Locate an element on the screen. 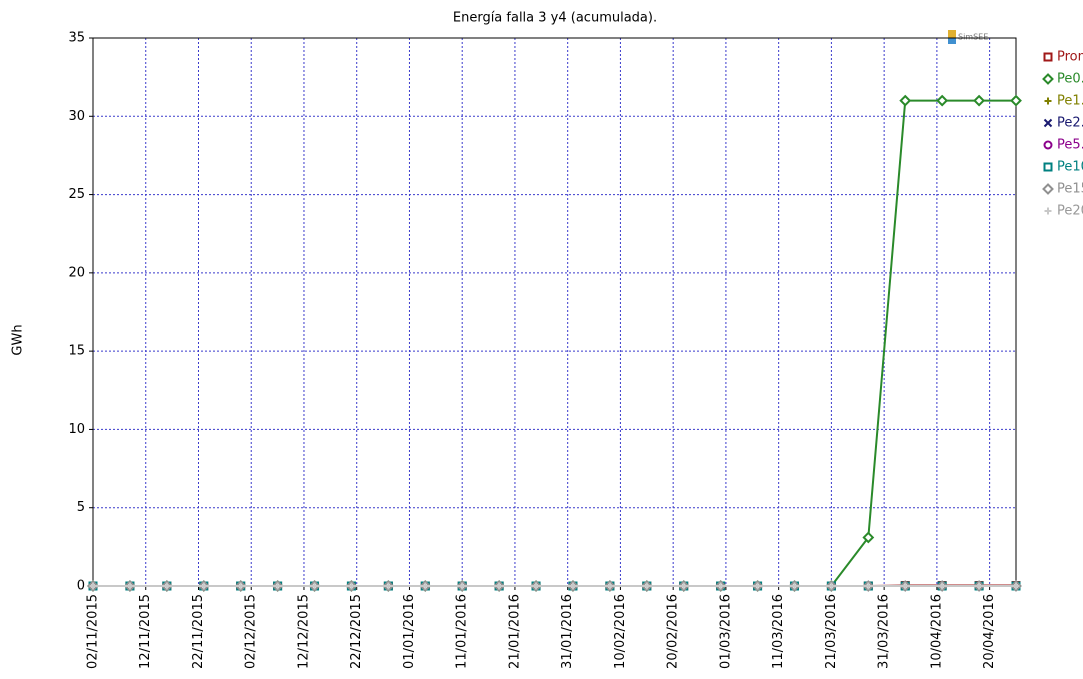 The width and height of the screenshot is (1083, 679). x-tick-label: 21/01/2016 is located at coordinates (514, 631).